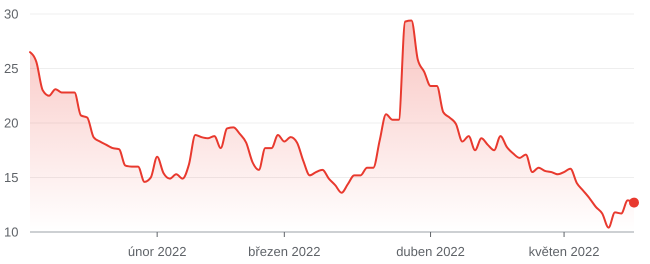 The height and width of the screenshot is (264, 650). Describe the element at coordinates (11, 178) in the screenshot. I see `y-tick-label: 15` at that location.